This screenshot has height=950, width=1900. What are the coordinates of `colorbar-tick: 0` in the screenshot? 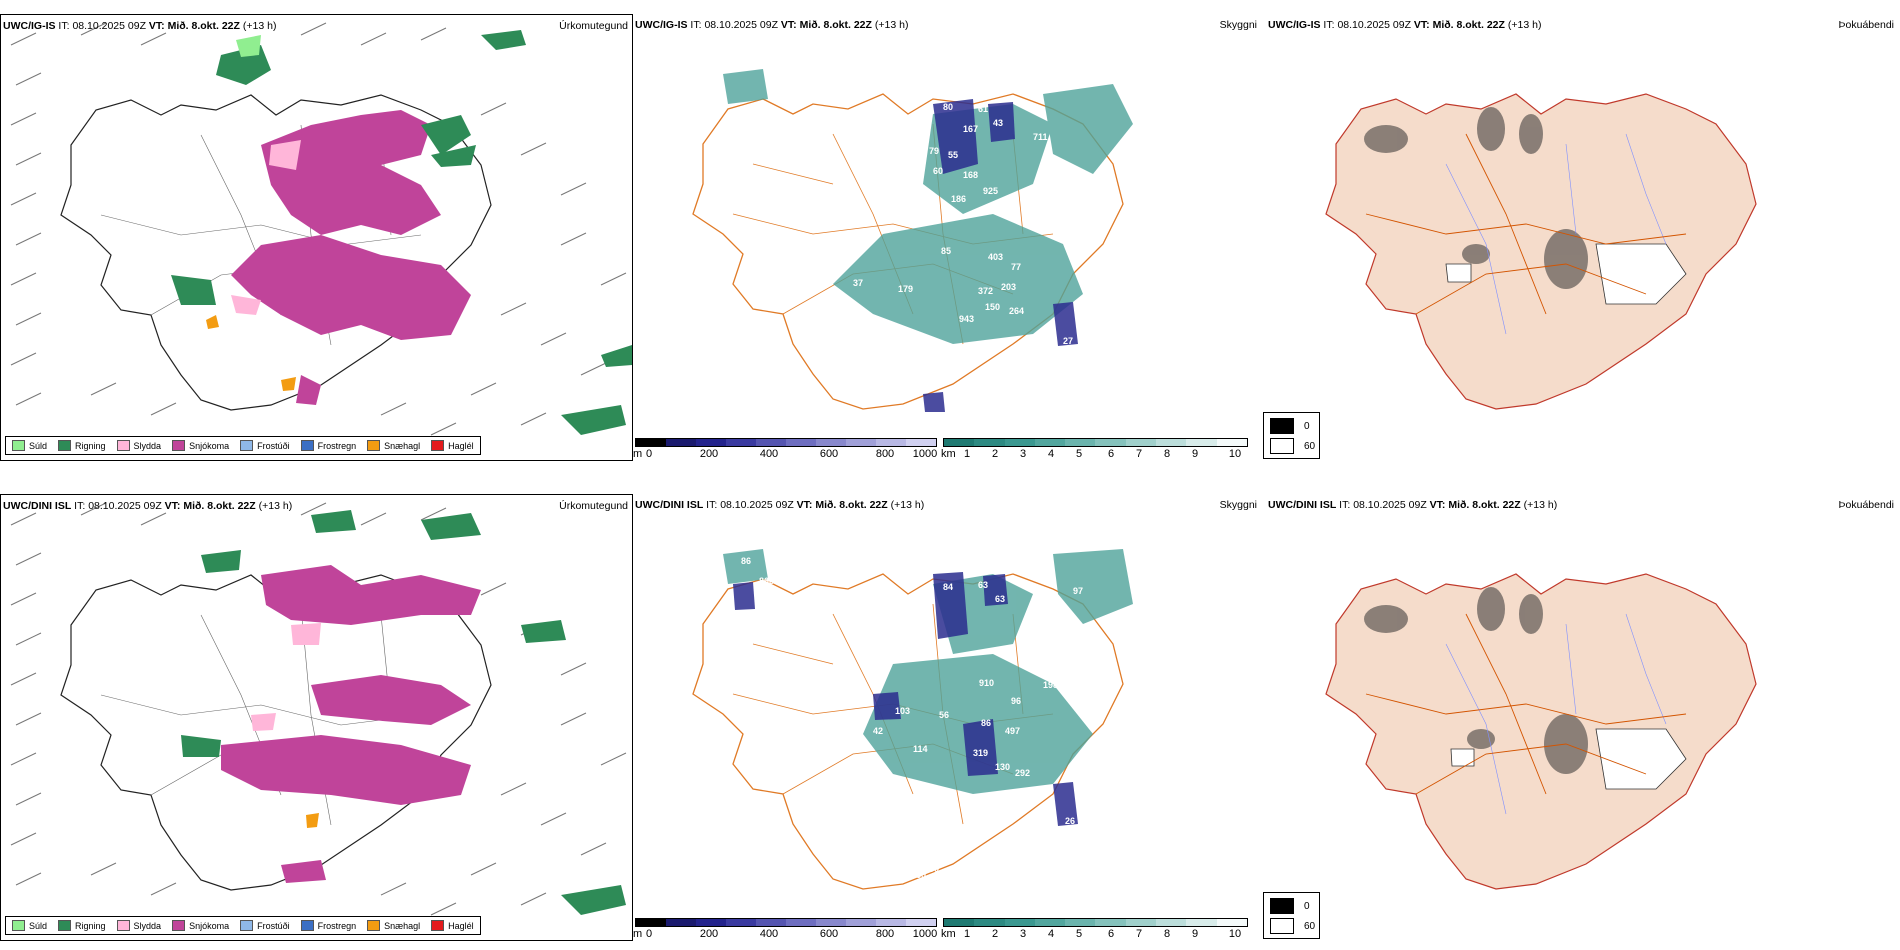 It's located at (649, 933).